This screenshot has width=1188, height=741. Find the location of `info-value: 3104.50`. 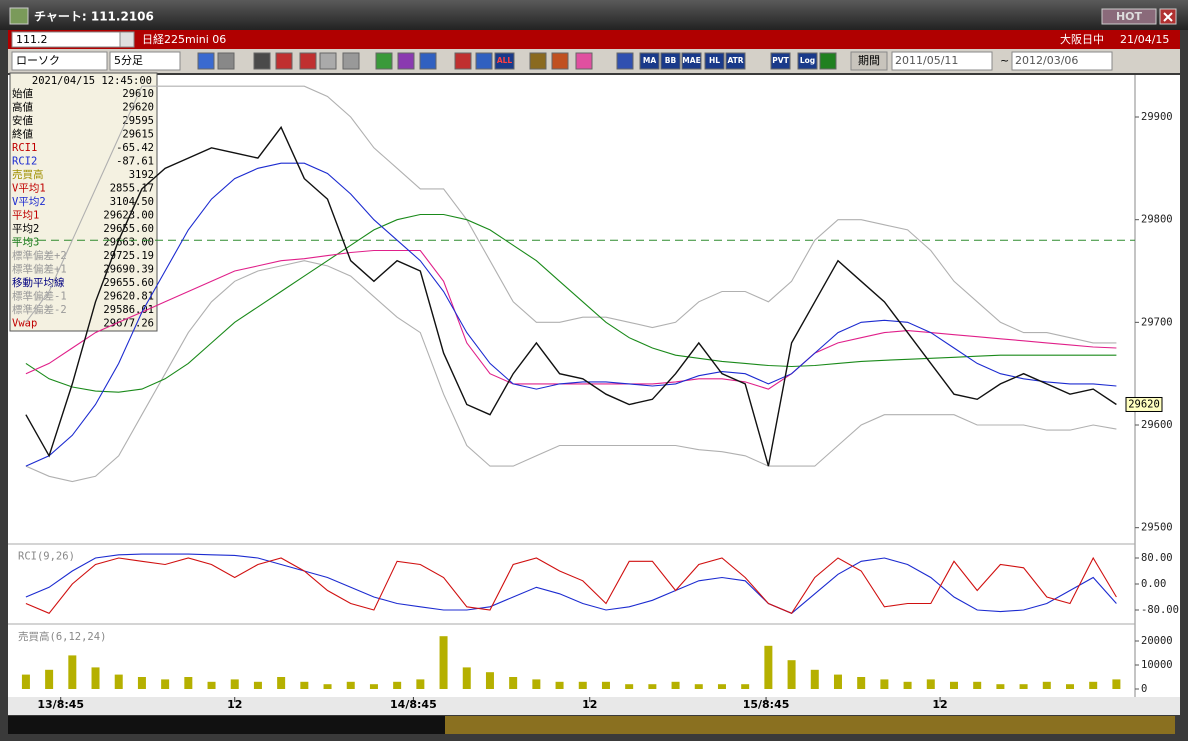

info-value: 3104.50 is located at coordinates (132, 202).